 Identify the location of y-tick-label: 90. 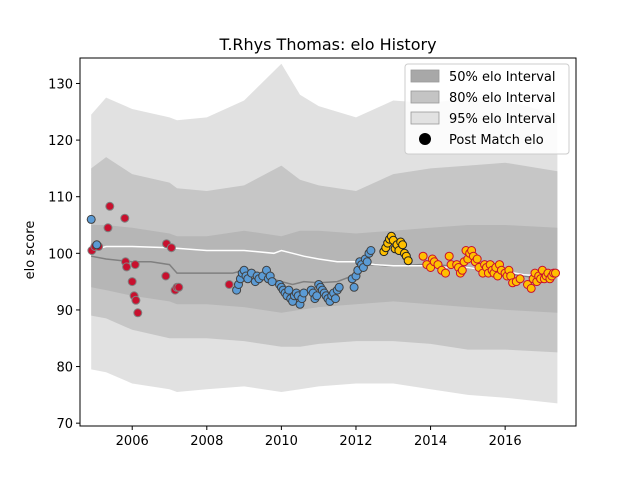
(64, 311).